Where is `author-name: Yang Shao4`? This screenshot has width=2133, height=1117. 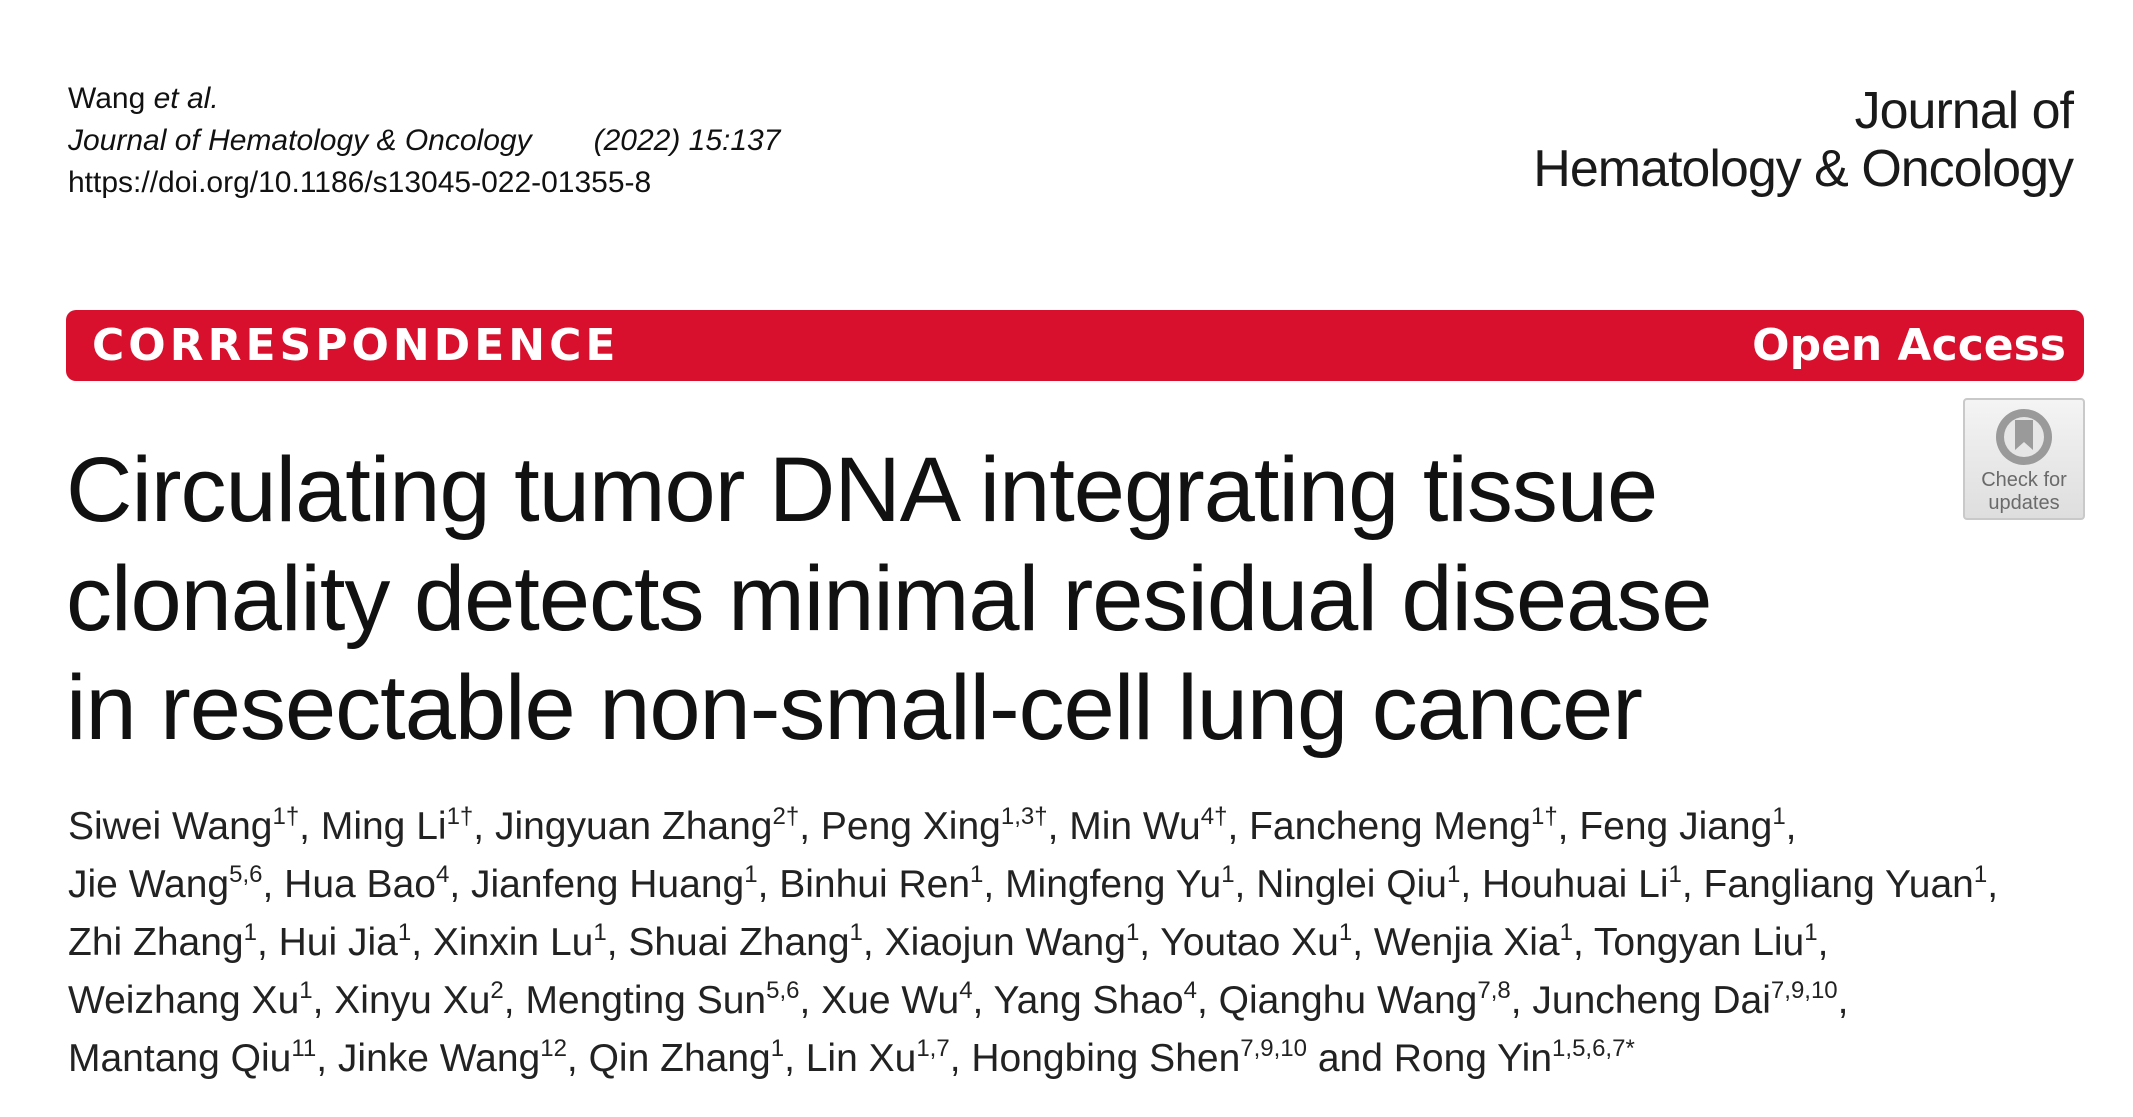 author-name: Yang Shao4 is located at coordinates (1095, 1000).